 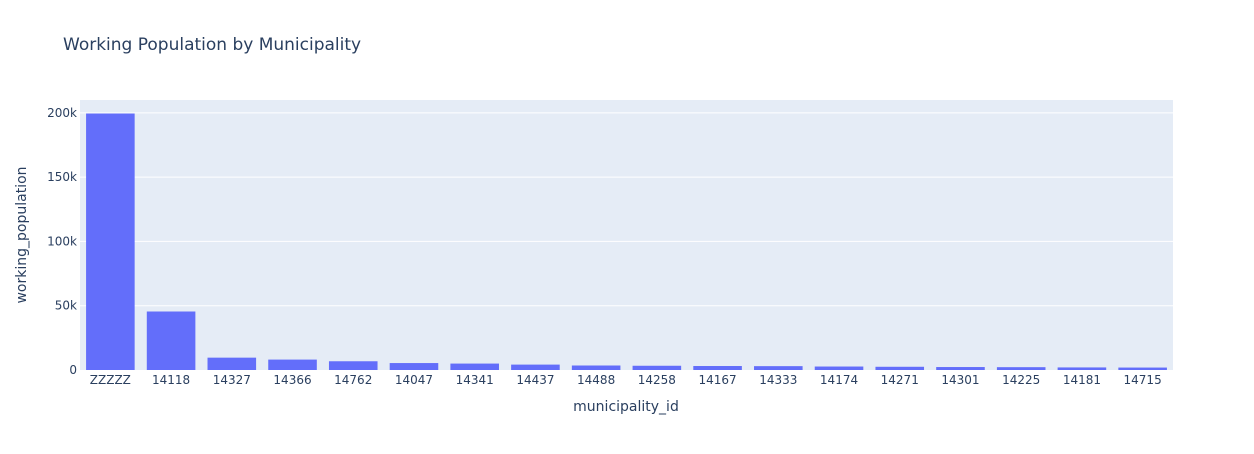 I want to click on x-tick-label: 14715, so click(x=1143, y=380).